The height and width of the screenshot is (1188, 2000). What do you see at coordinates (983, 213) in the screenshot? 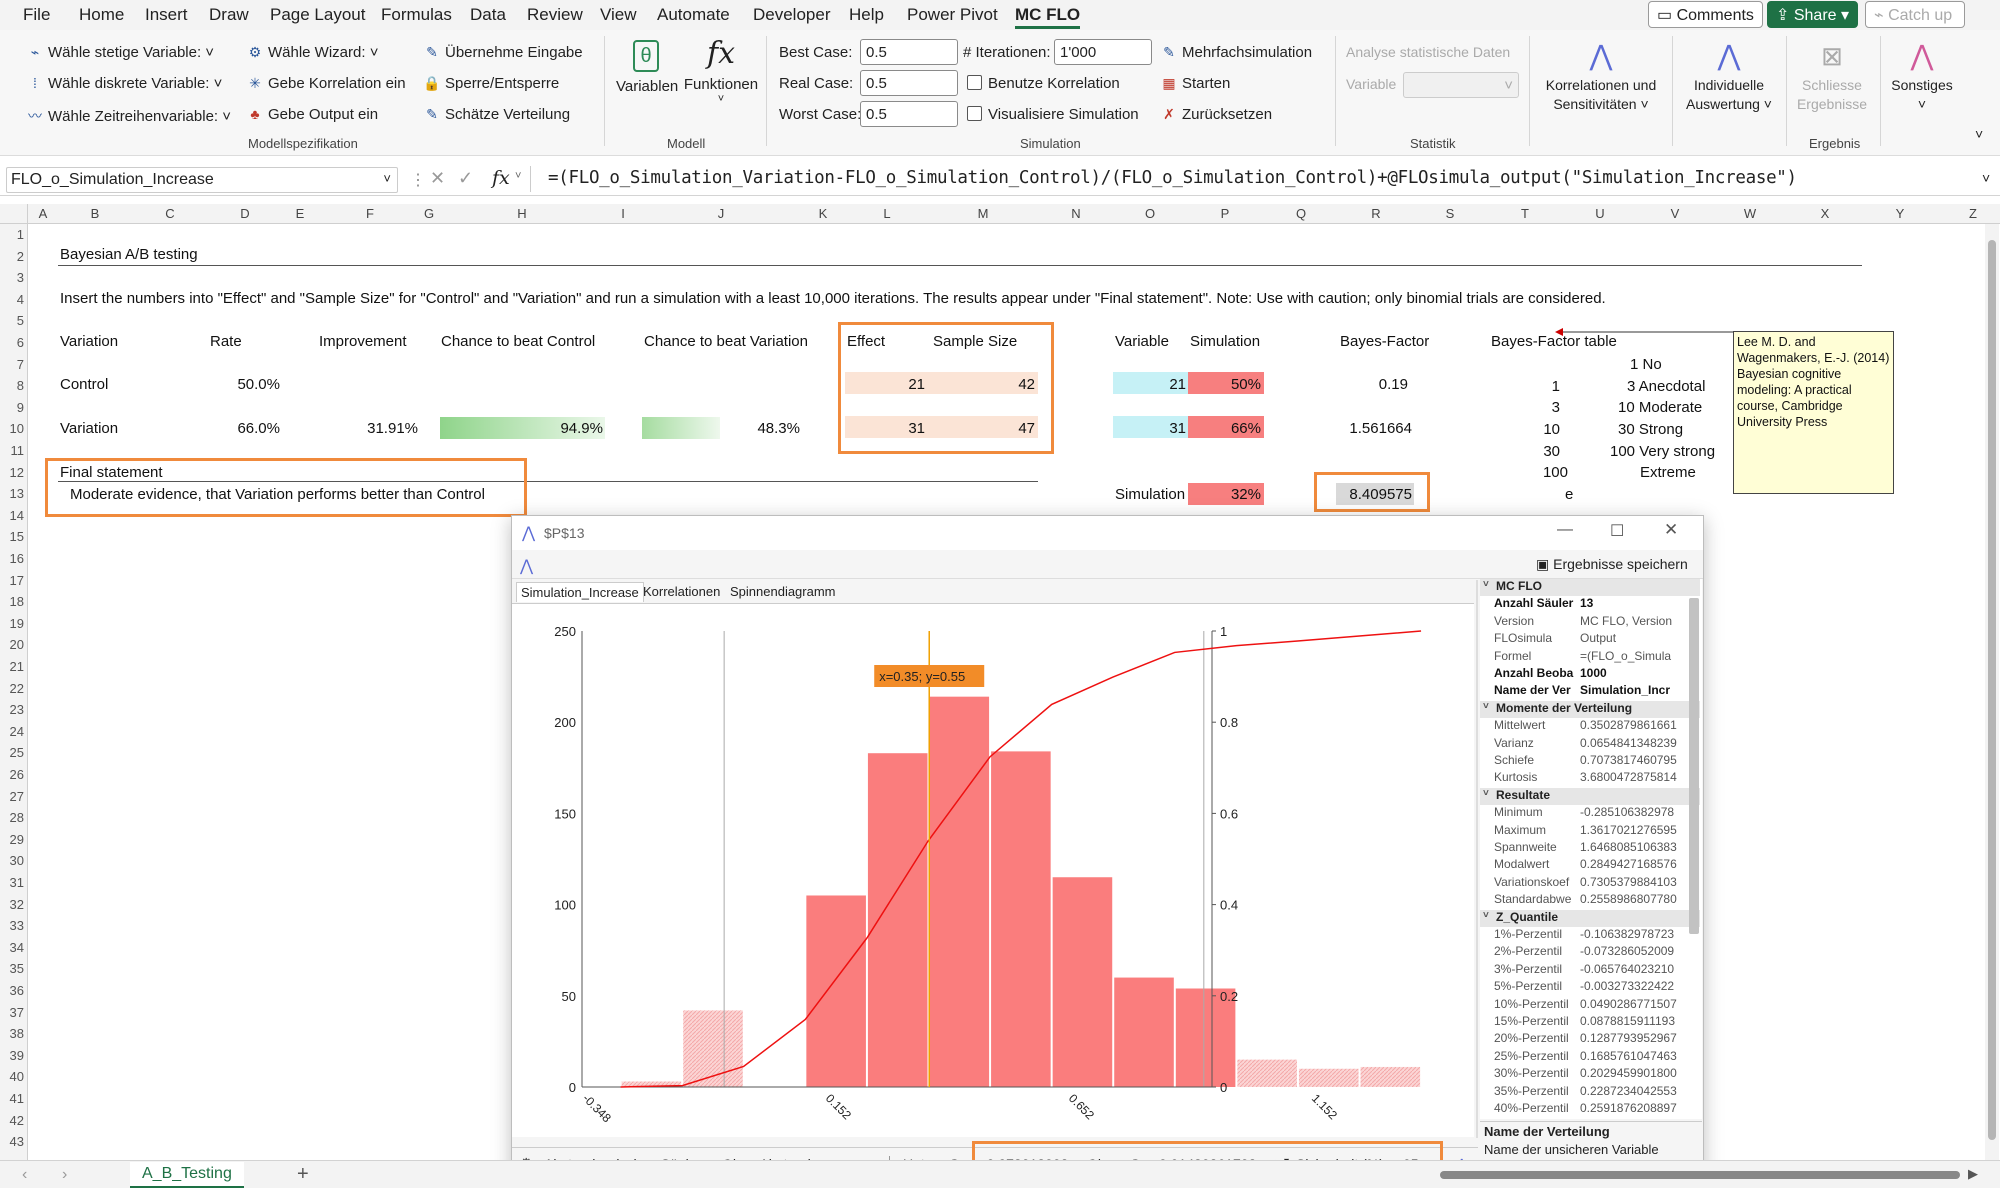
I see `col-header: M` at bounding box center [983, 213].